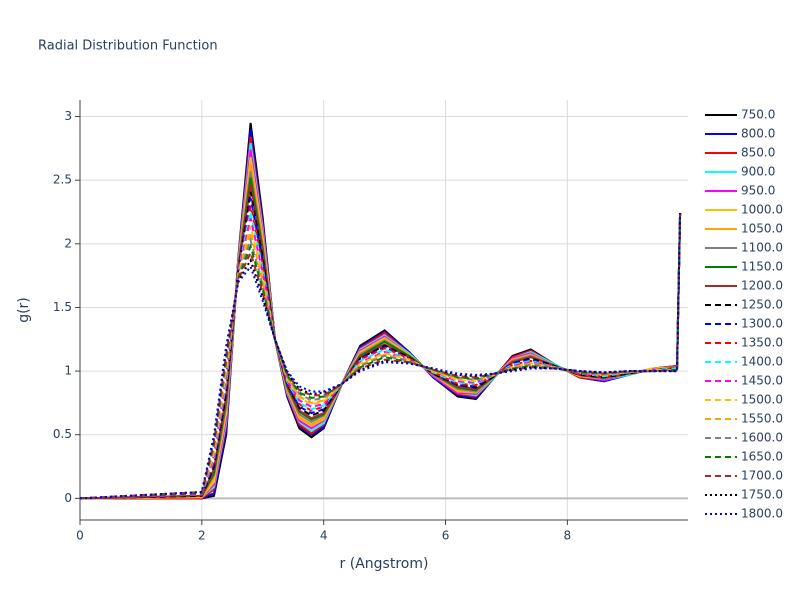 Image resolution: width=800 pixels, height=604 pixels. What do you see at coordinates (68, 371) in the screenshot?
I see `y-tick-label: 1` at bounding box center [68, 371].